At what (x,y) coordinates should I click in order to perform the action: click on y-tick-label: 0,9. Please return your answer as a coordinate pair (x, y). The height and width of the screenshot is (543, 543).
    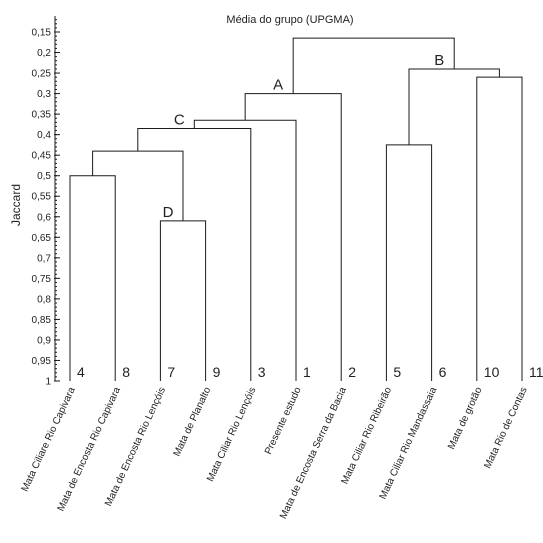
    Looking at the image, I should click on (44, 340).